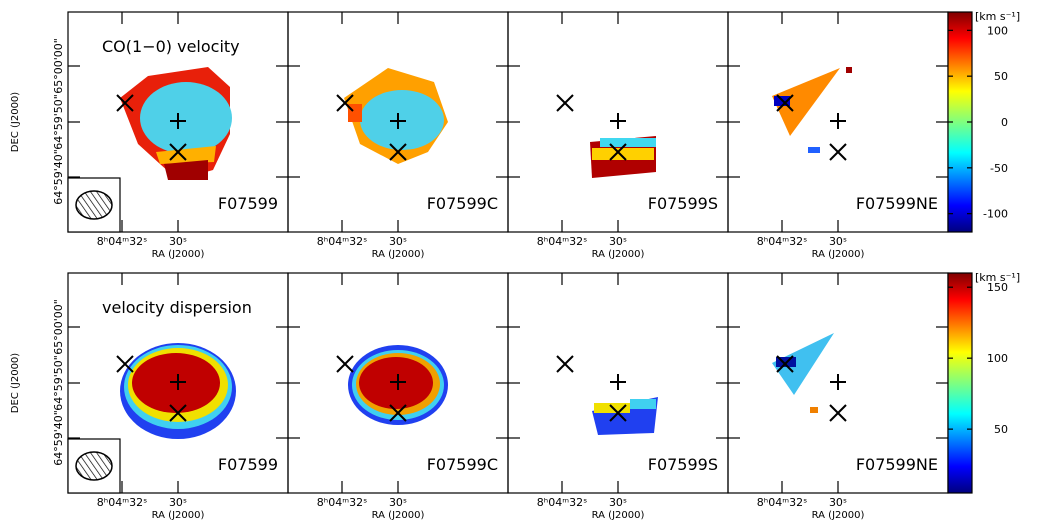 The width and height of the screenshot is (1037, 529). I want to click on colorbar-tick-label: 150, so click(997, 287).